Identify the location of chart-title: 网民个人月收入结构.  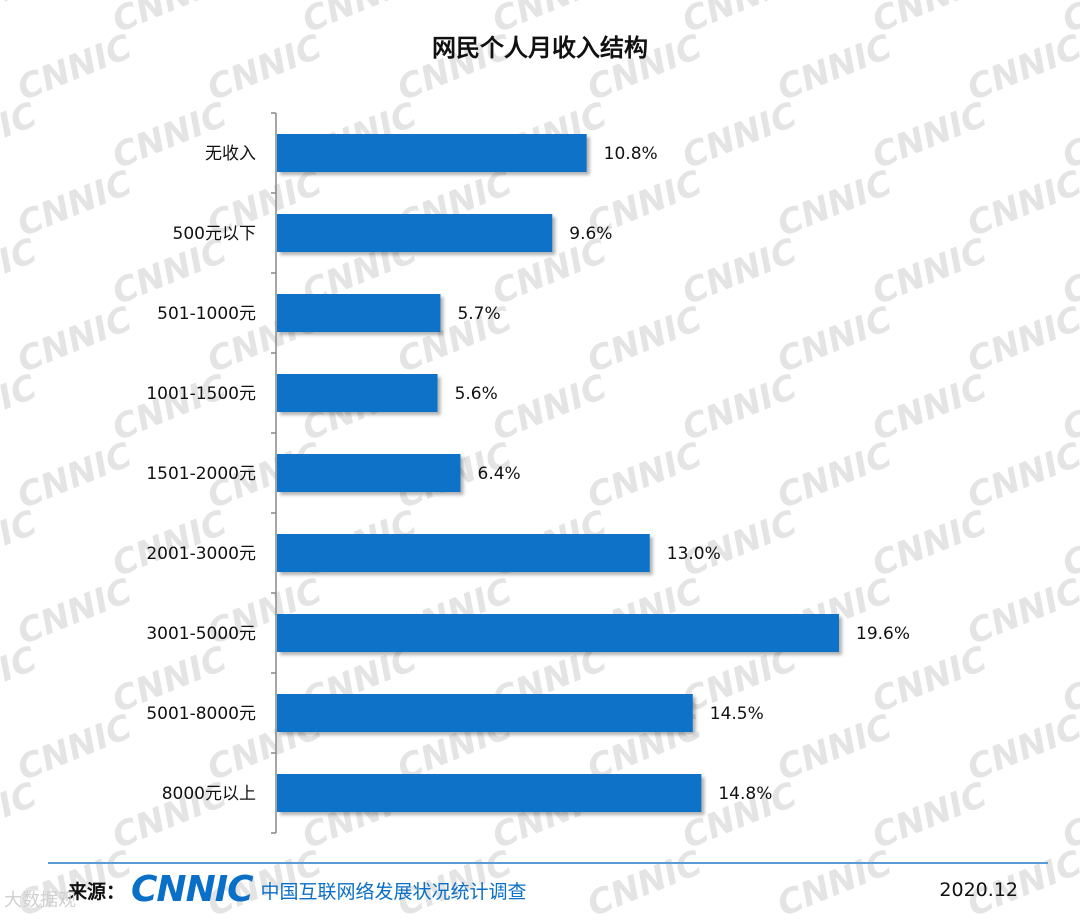
(540, 48).